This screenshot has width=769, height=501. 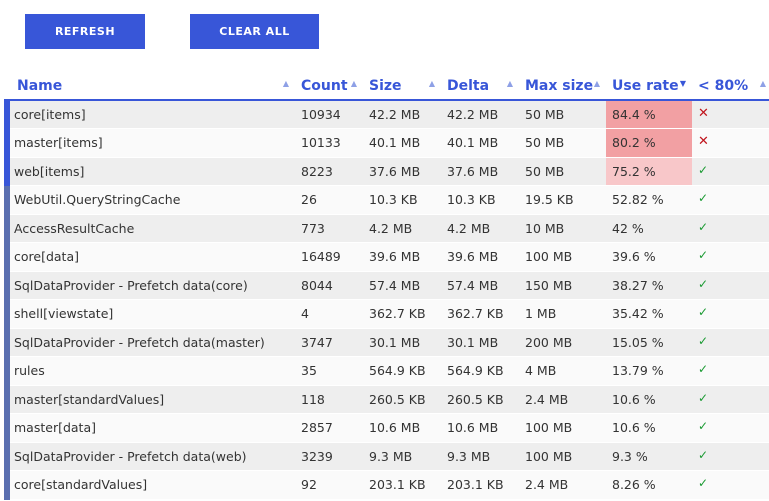 I want to click on table-row: rules 35 564.9 KB 564.9 KB 4 MB 13.79 % ✓, so click(x=386, y=371).